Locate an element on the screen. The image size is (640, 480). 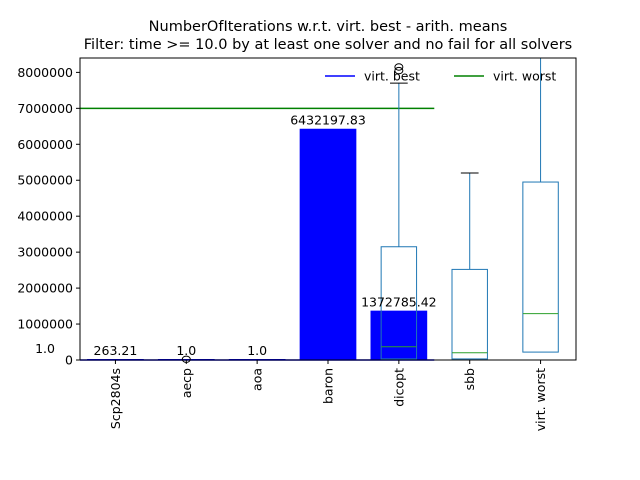
x-axis: Scp2804s aecp aoa baron dicopt sbb virt. worst is located at coordinates (328, 395).